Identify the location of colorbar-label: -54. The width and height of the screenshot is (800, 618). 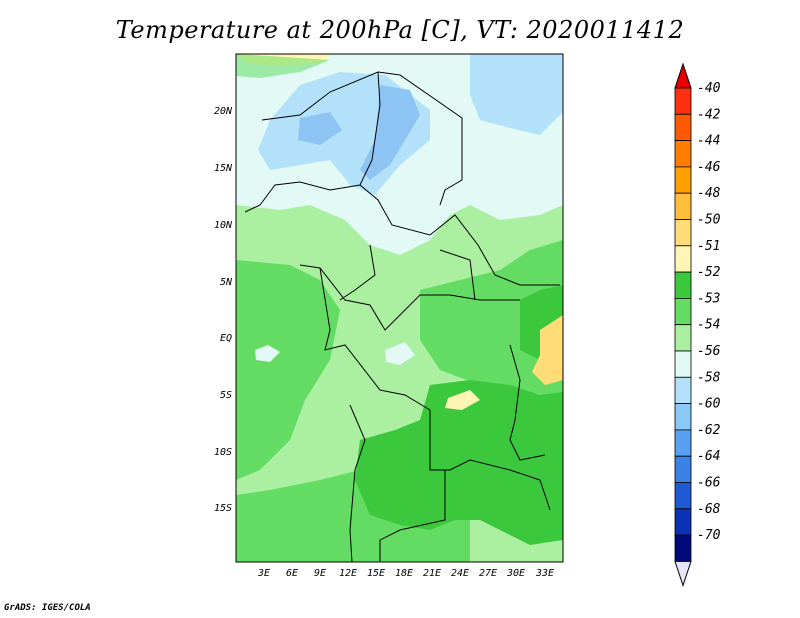
(708, 325).